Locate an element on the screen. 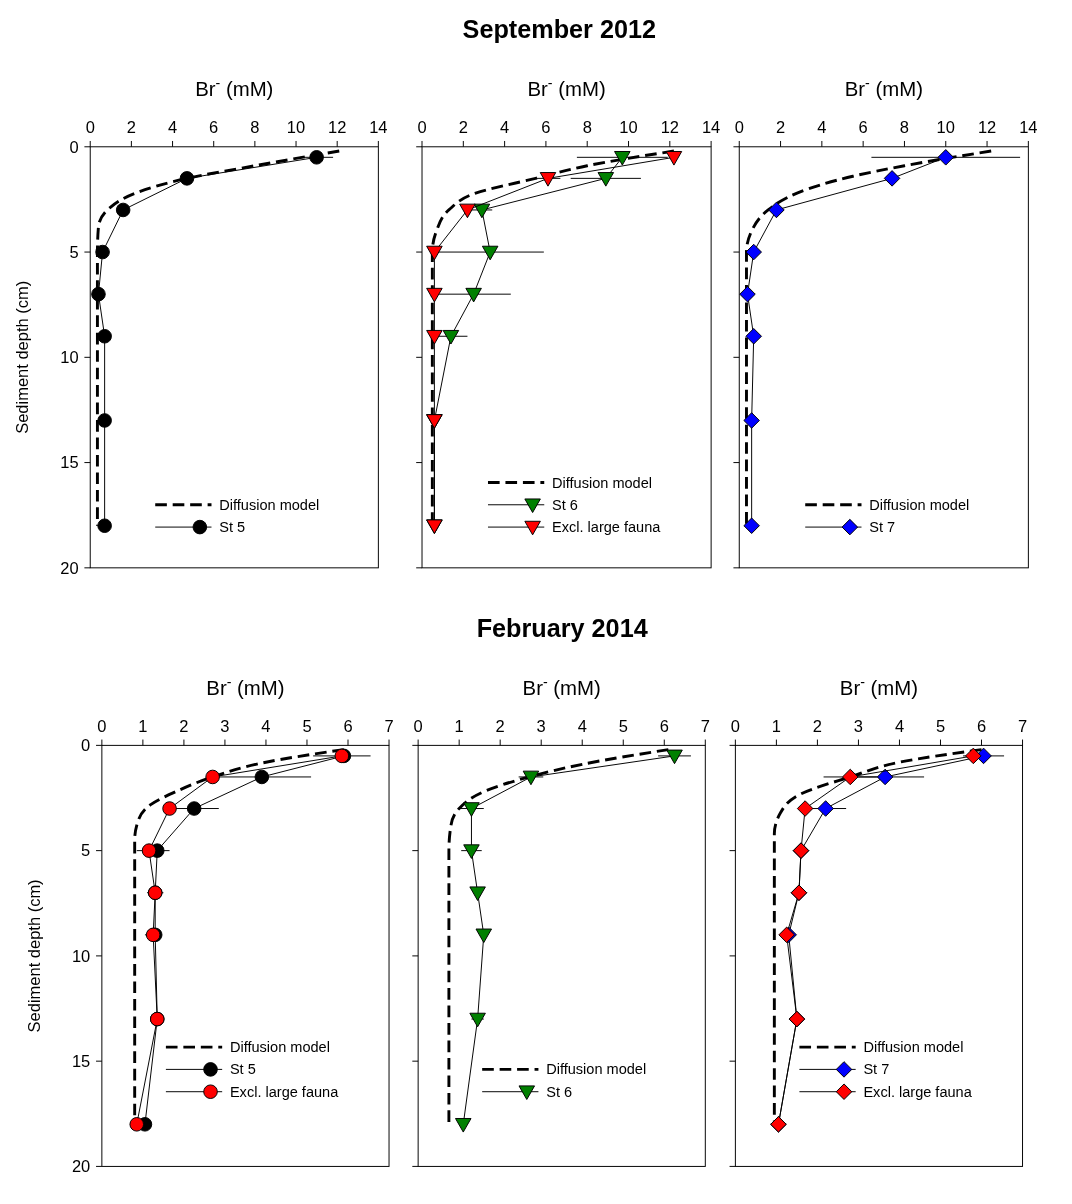  text: September 2012 is located at coordinates (559, 29).